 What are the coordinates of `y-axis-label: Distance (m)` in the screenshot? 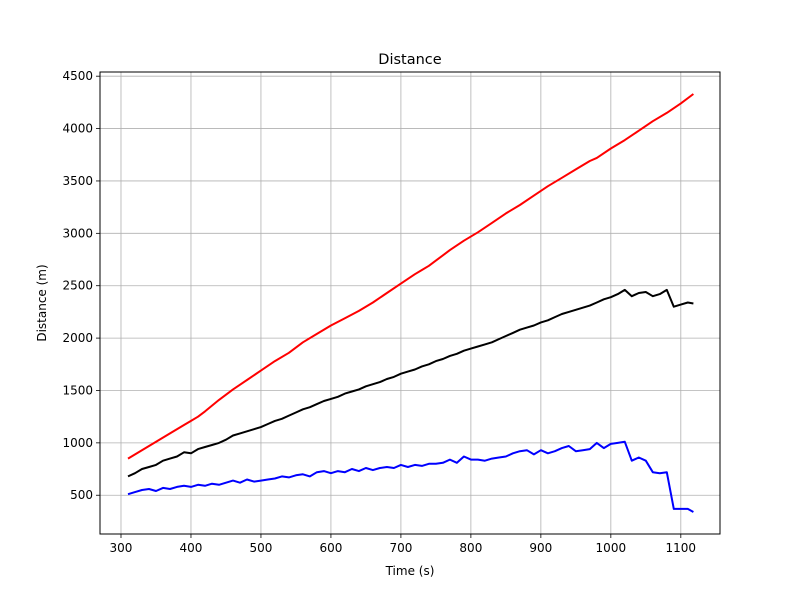 It's located at (42, 302).